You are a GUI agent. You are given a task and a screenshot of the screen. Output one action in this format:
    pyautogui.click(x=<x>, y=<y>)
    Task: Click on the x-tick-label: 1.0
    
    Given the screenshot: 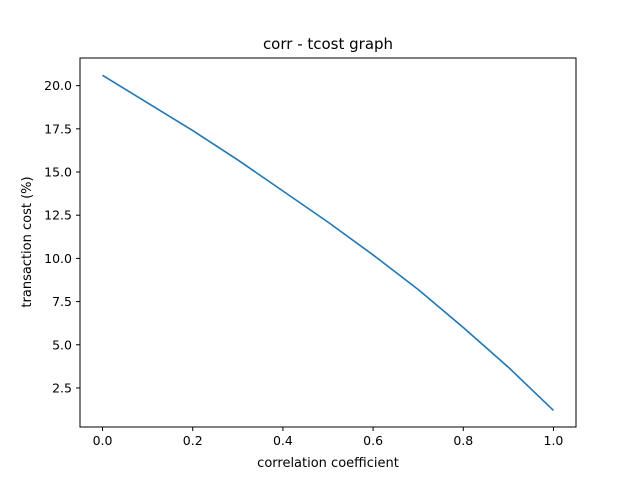 What is the action you would take?
    pyautogui.click(x=554, y=440)
    